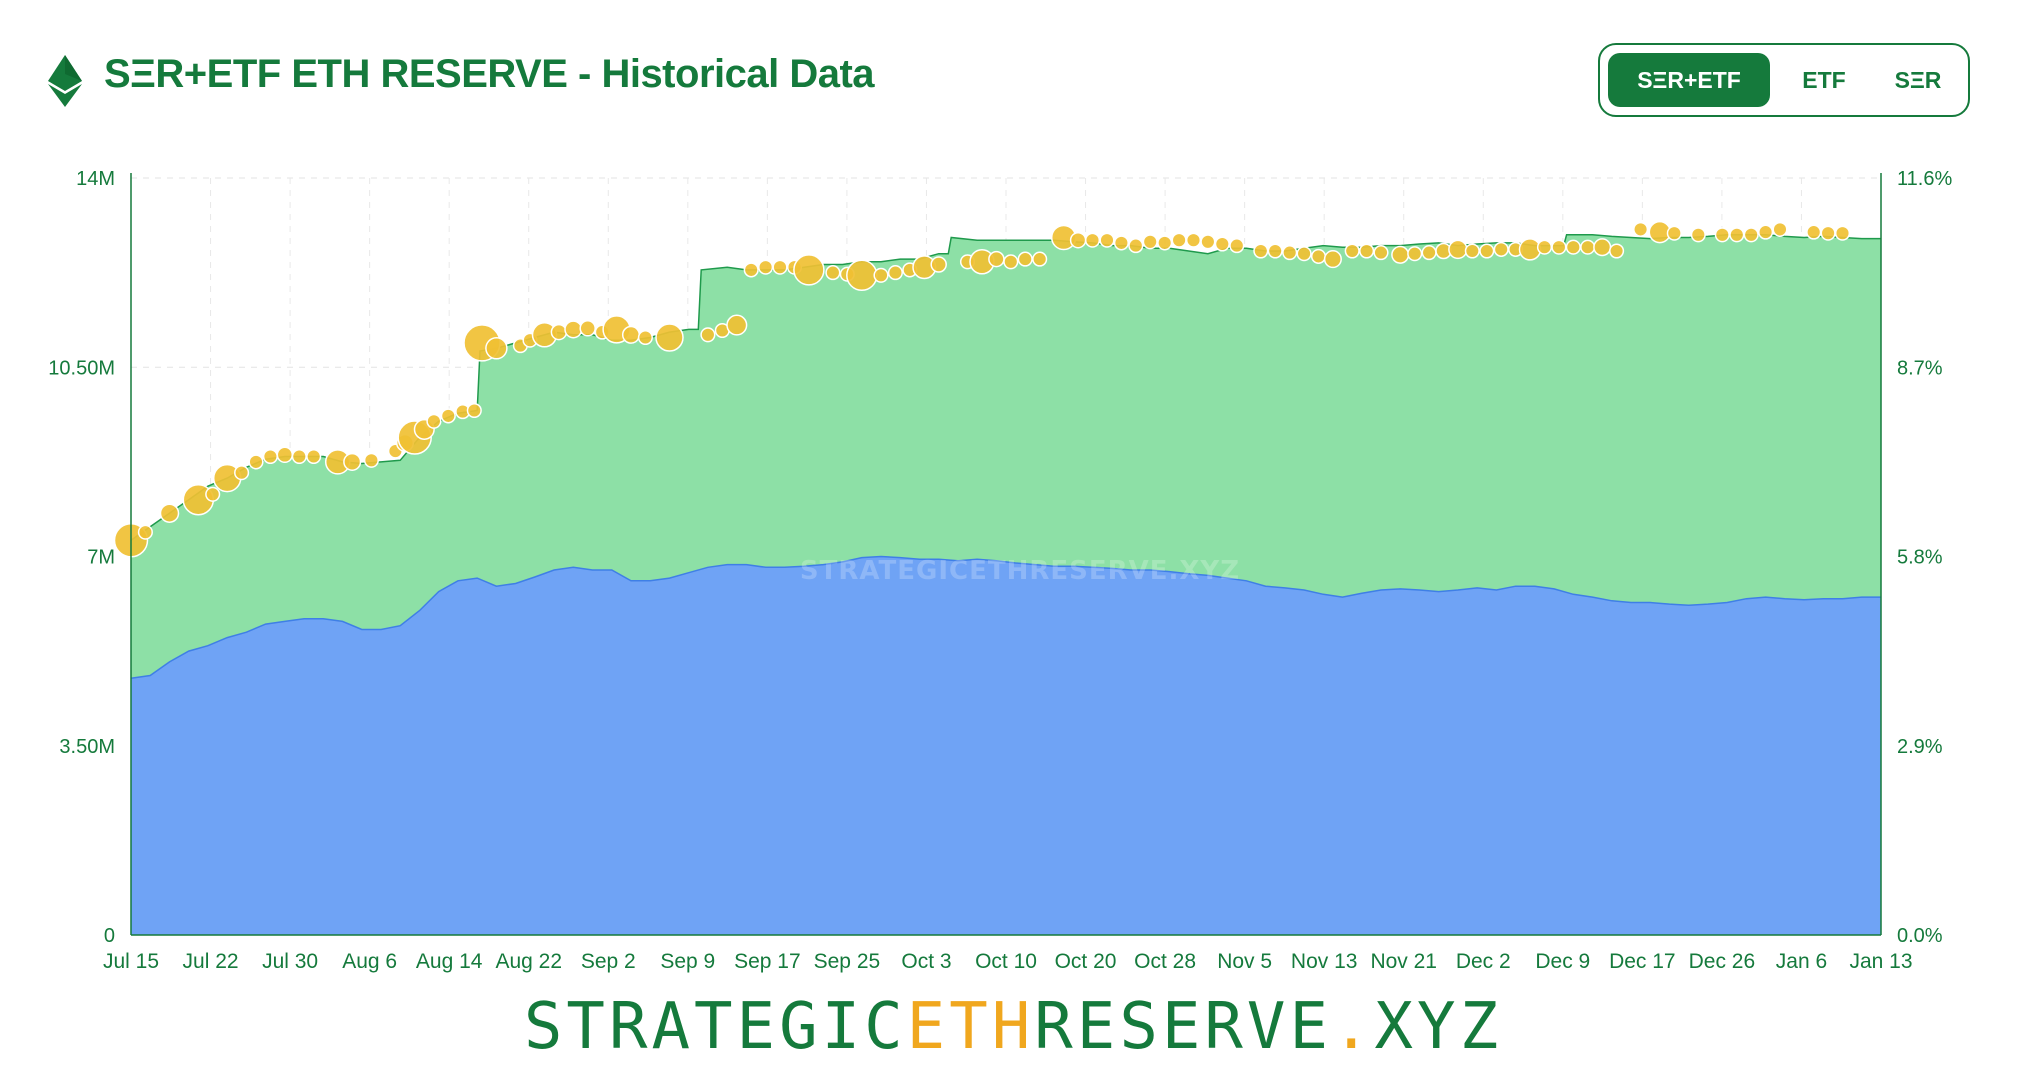 The image size is (2026, 1070). Describe the element at coordinates (81, 368) in the screenshot. I see `y-left-tick-label: 10.50M` at that location.